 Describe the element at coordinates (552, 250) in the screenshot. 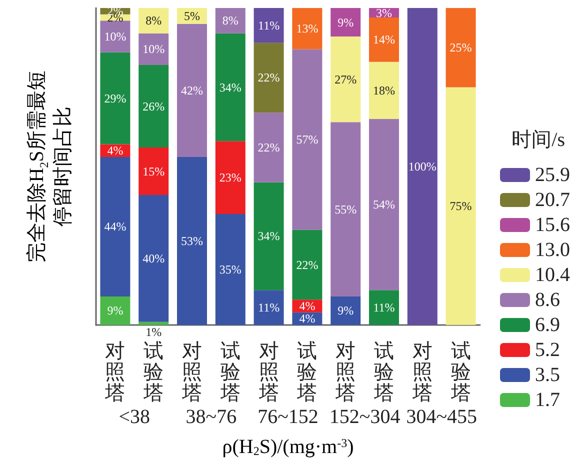

I see `legend-label: 13.0` at that location.